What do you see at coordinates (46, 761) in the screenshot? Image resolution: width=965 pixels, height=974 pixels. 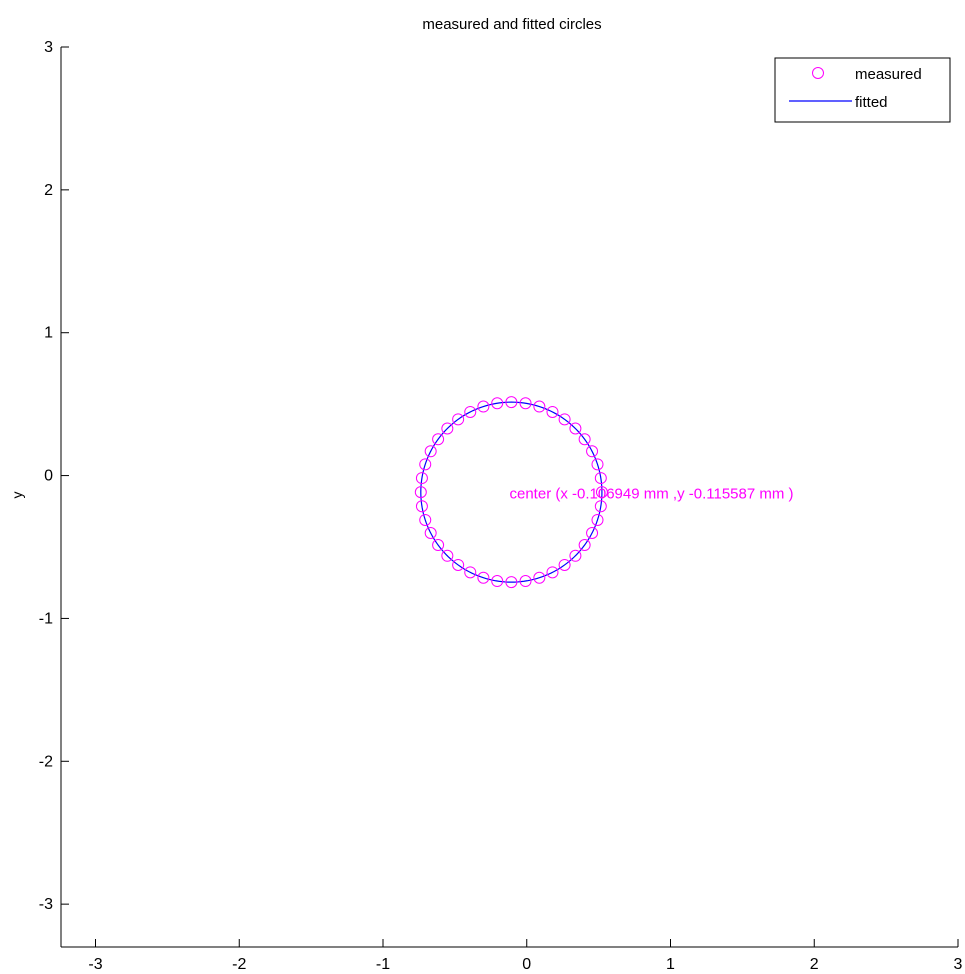 I see `y-tick-label: -2` at bounding box center [46, 761].